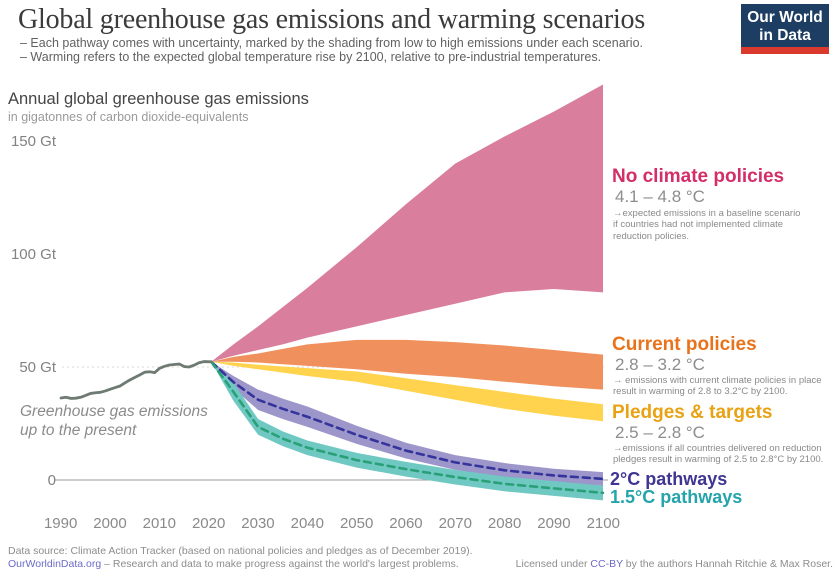 The width and height of the screenshot is (840, 579). I want to click on x-tick-label: 2040, so click(307, 523).